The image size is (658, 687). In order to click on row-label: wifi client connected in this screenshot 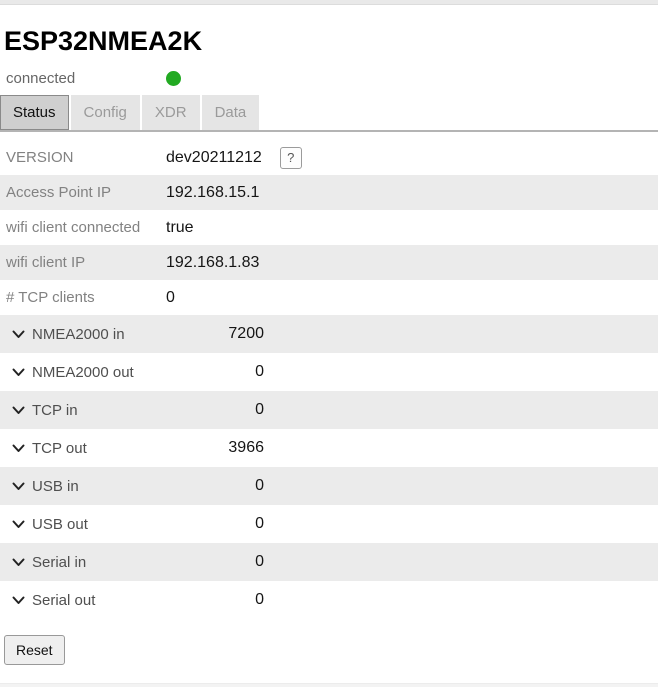, I will do `click(73, 227)`.